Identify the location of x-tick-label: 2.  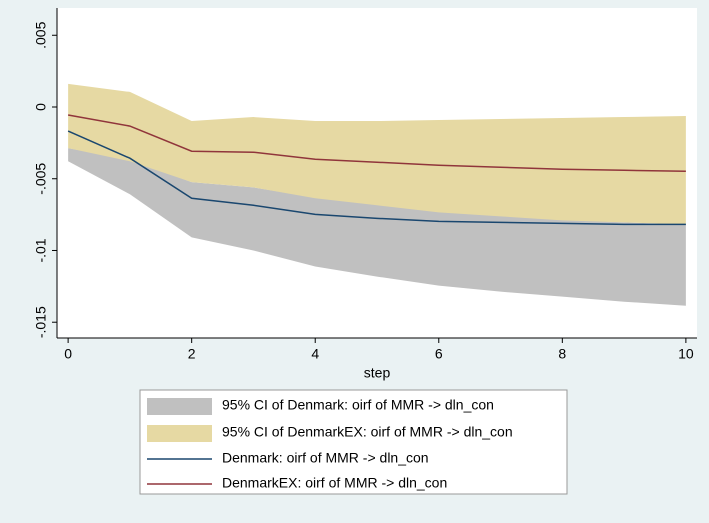
(192, 354).